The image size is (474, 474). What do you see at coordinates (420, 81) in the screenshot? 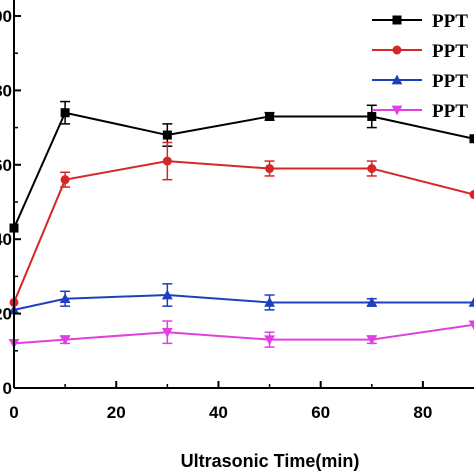
I see `legend-entry-3: PPT` at bounding box center [420, 81].